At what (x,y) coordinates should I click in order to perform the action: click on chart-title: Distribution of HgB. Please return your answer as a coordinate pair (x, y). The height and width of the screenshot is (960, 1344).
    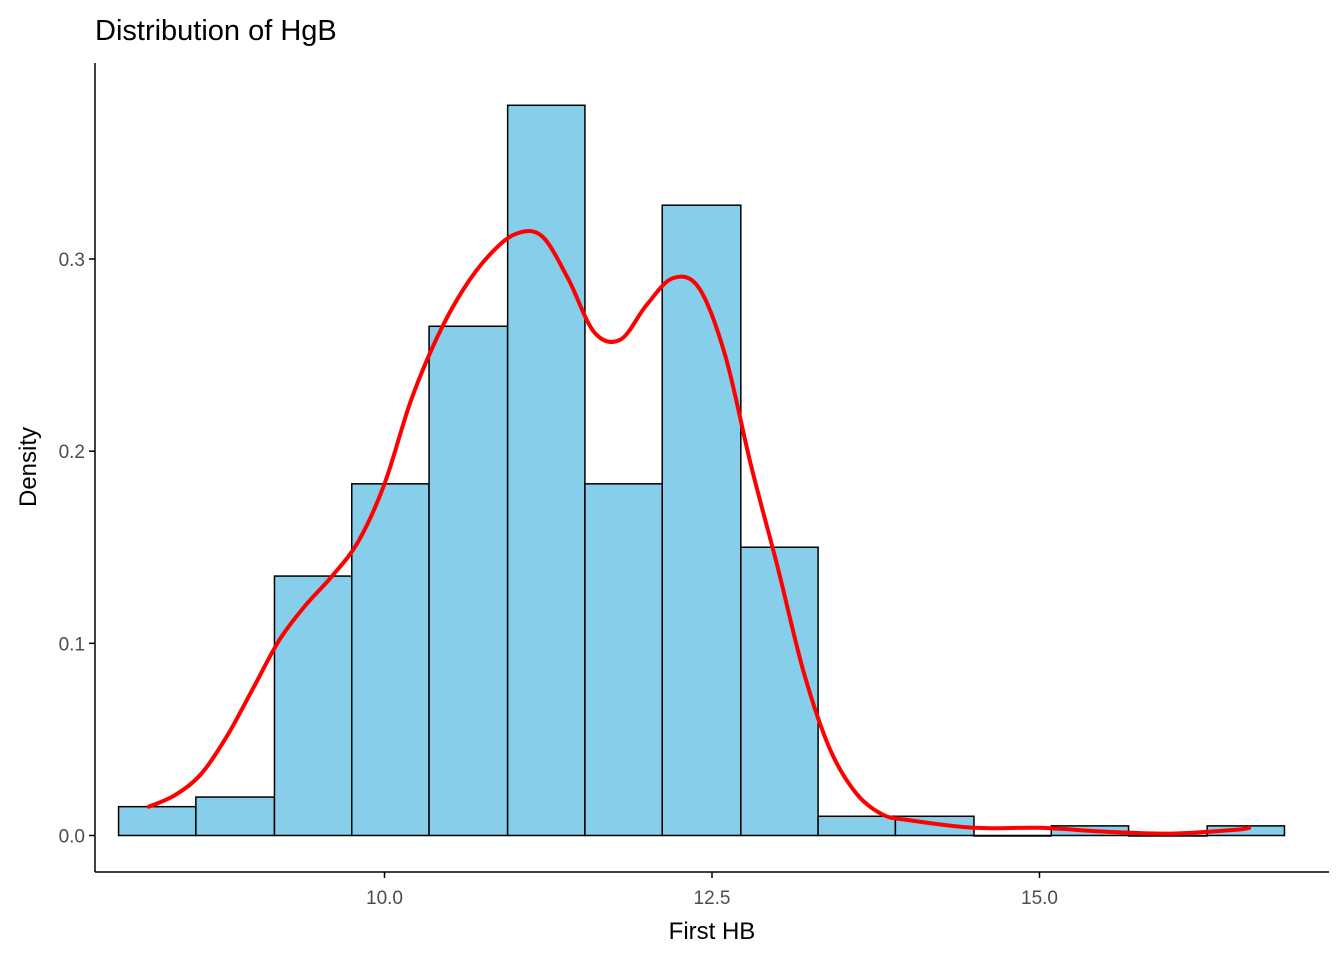
    Looking at the image, I should click on (216, 31).